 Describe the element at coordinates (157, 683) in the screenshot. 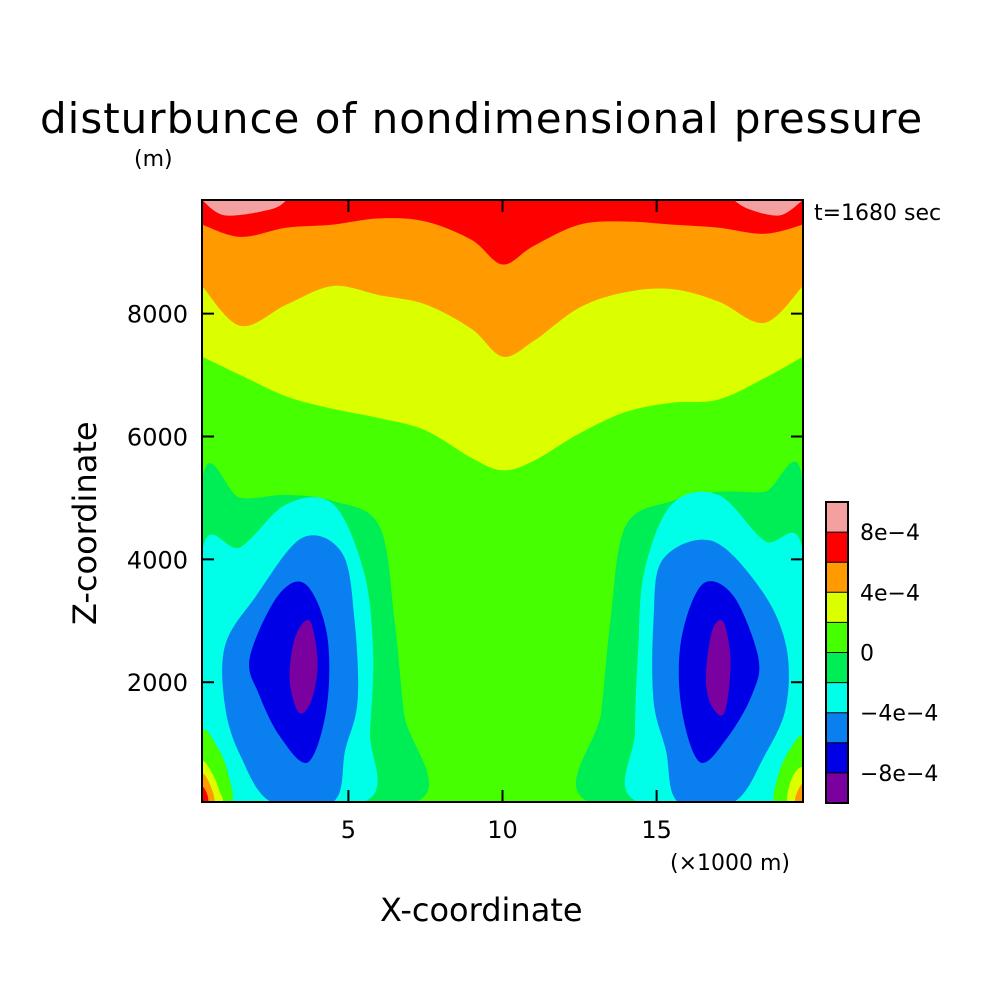

I see `y-tick-label: 2000` at that location.